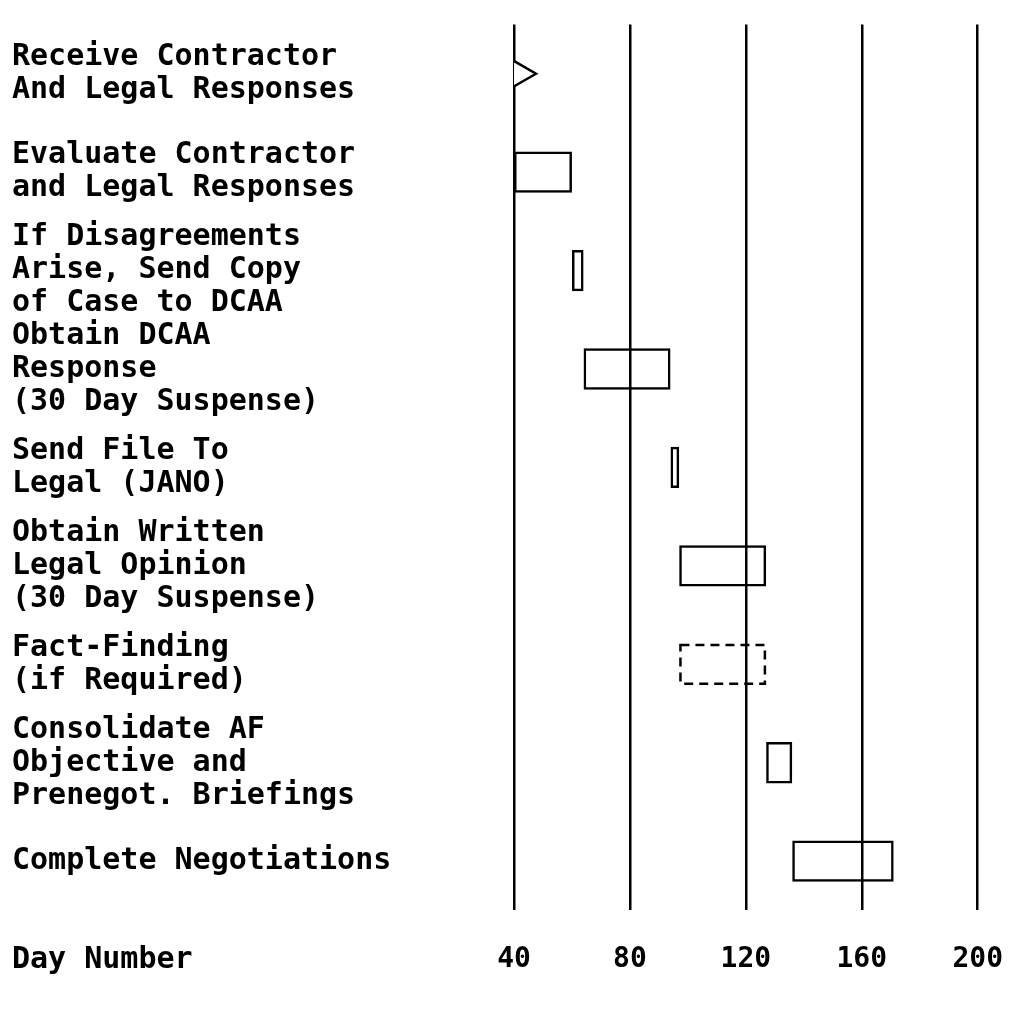 This screenshot has width=1036, height=1010. What do you see at coordinates (514, 958) in the screenshot?
I see `x-tick-label: 40` at bounding box center [514, 958].